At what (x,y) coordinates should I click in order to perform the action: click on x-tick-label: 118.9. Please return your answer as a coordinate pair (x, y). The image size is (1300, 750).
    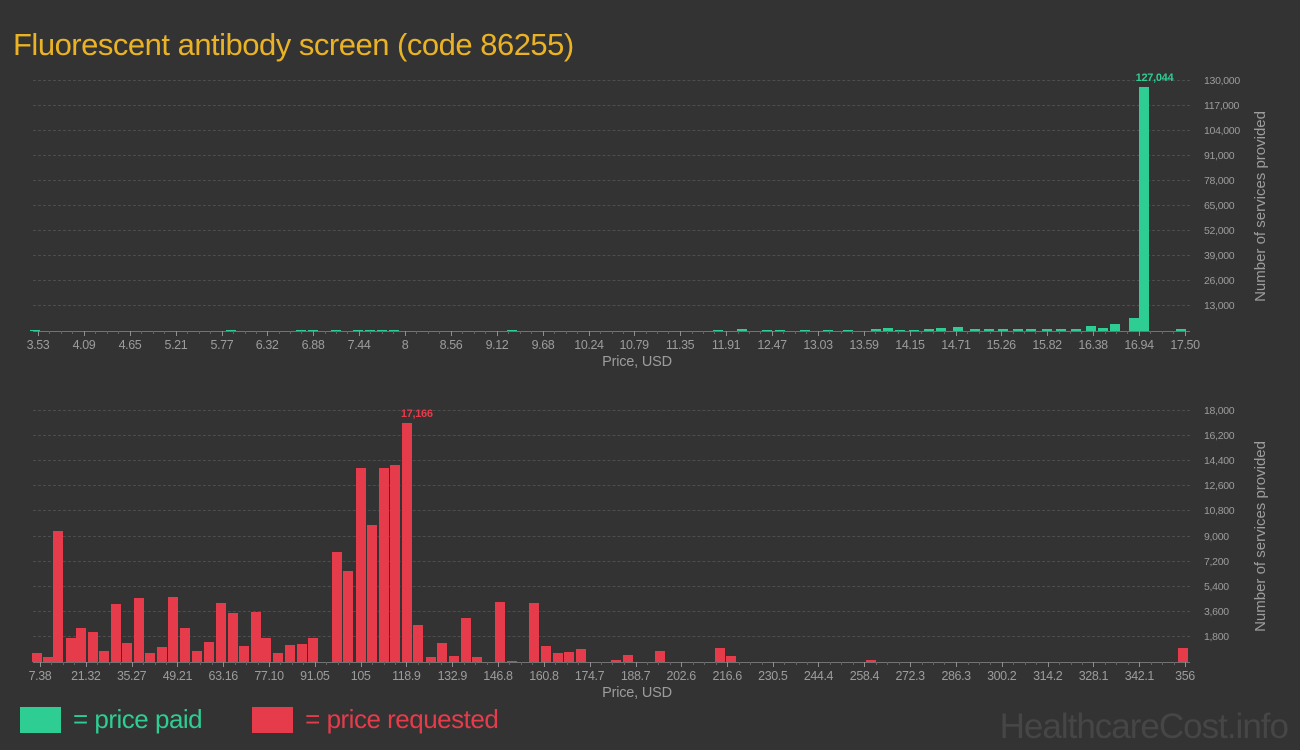
    Looking at the image, I should click on (406, 676).